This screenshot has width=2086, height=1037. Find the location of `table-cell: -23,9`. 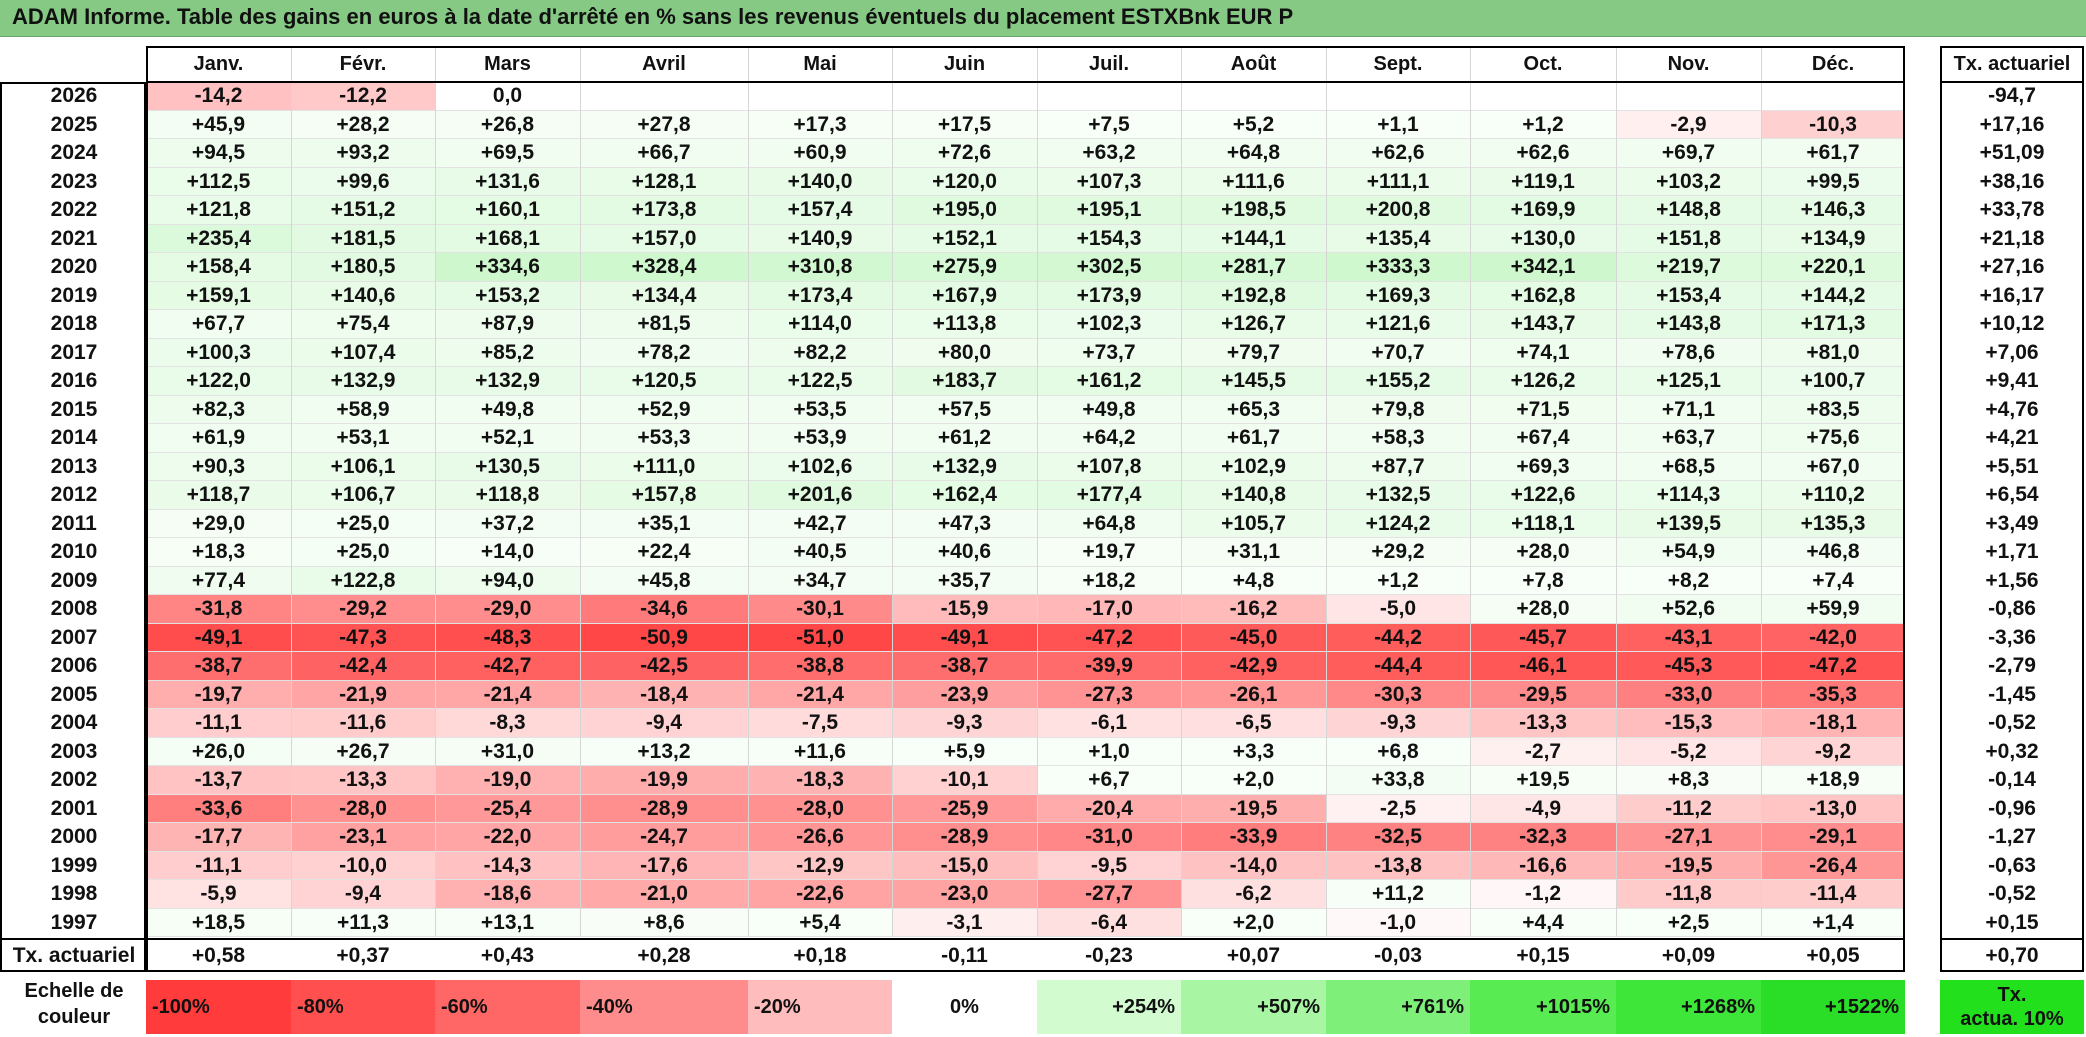

table-cell: -23,9 is located at coordinates (964, 694).